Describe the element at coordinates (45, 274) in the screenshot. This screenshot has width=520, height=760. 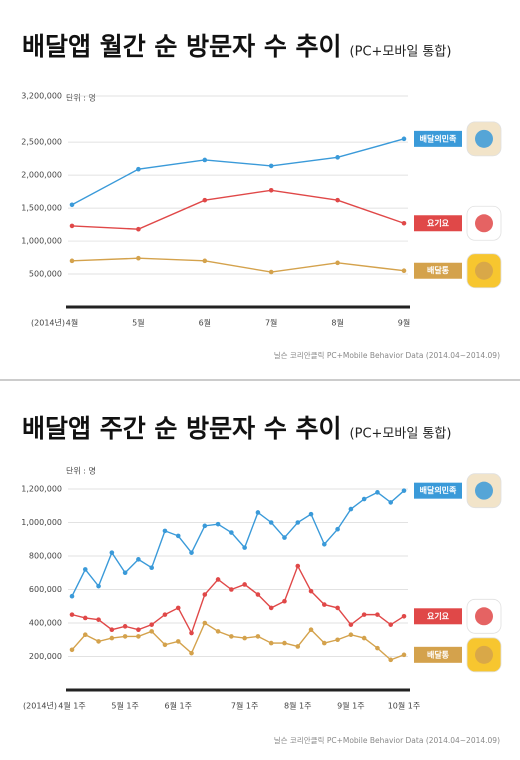
I see `y-tick-label: 500,000` at that location.